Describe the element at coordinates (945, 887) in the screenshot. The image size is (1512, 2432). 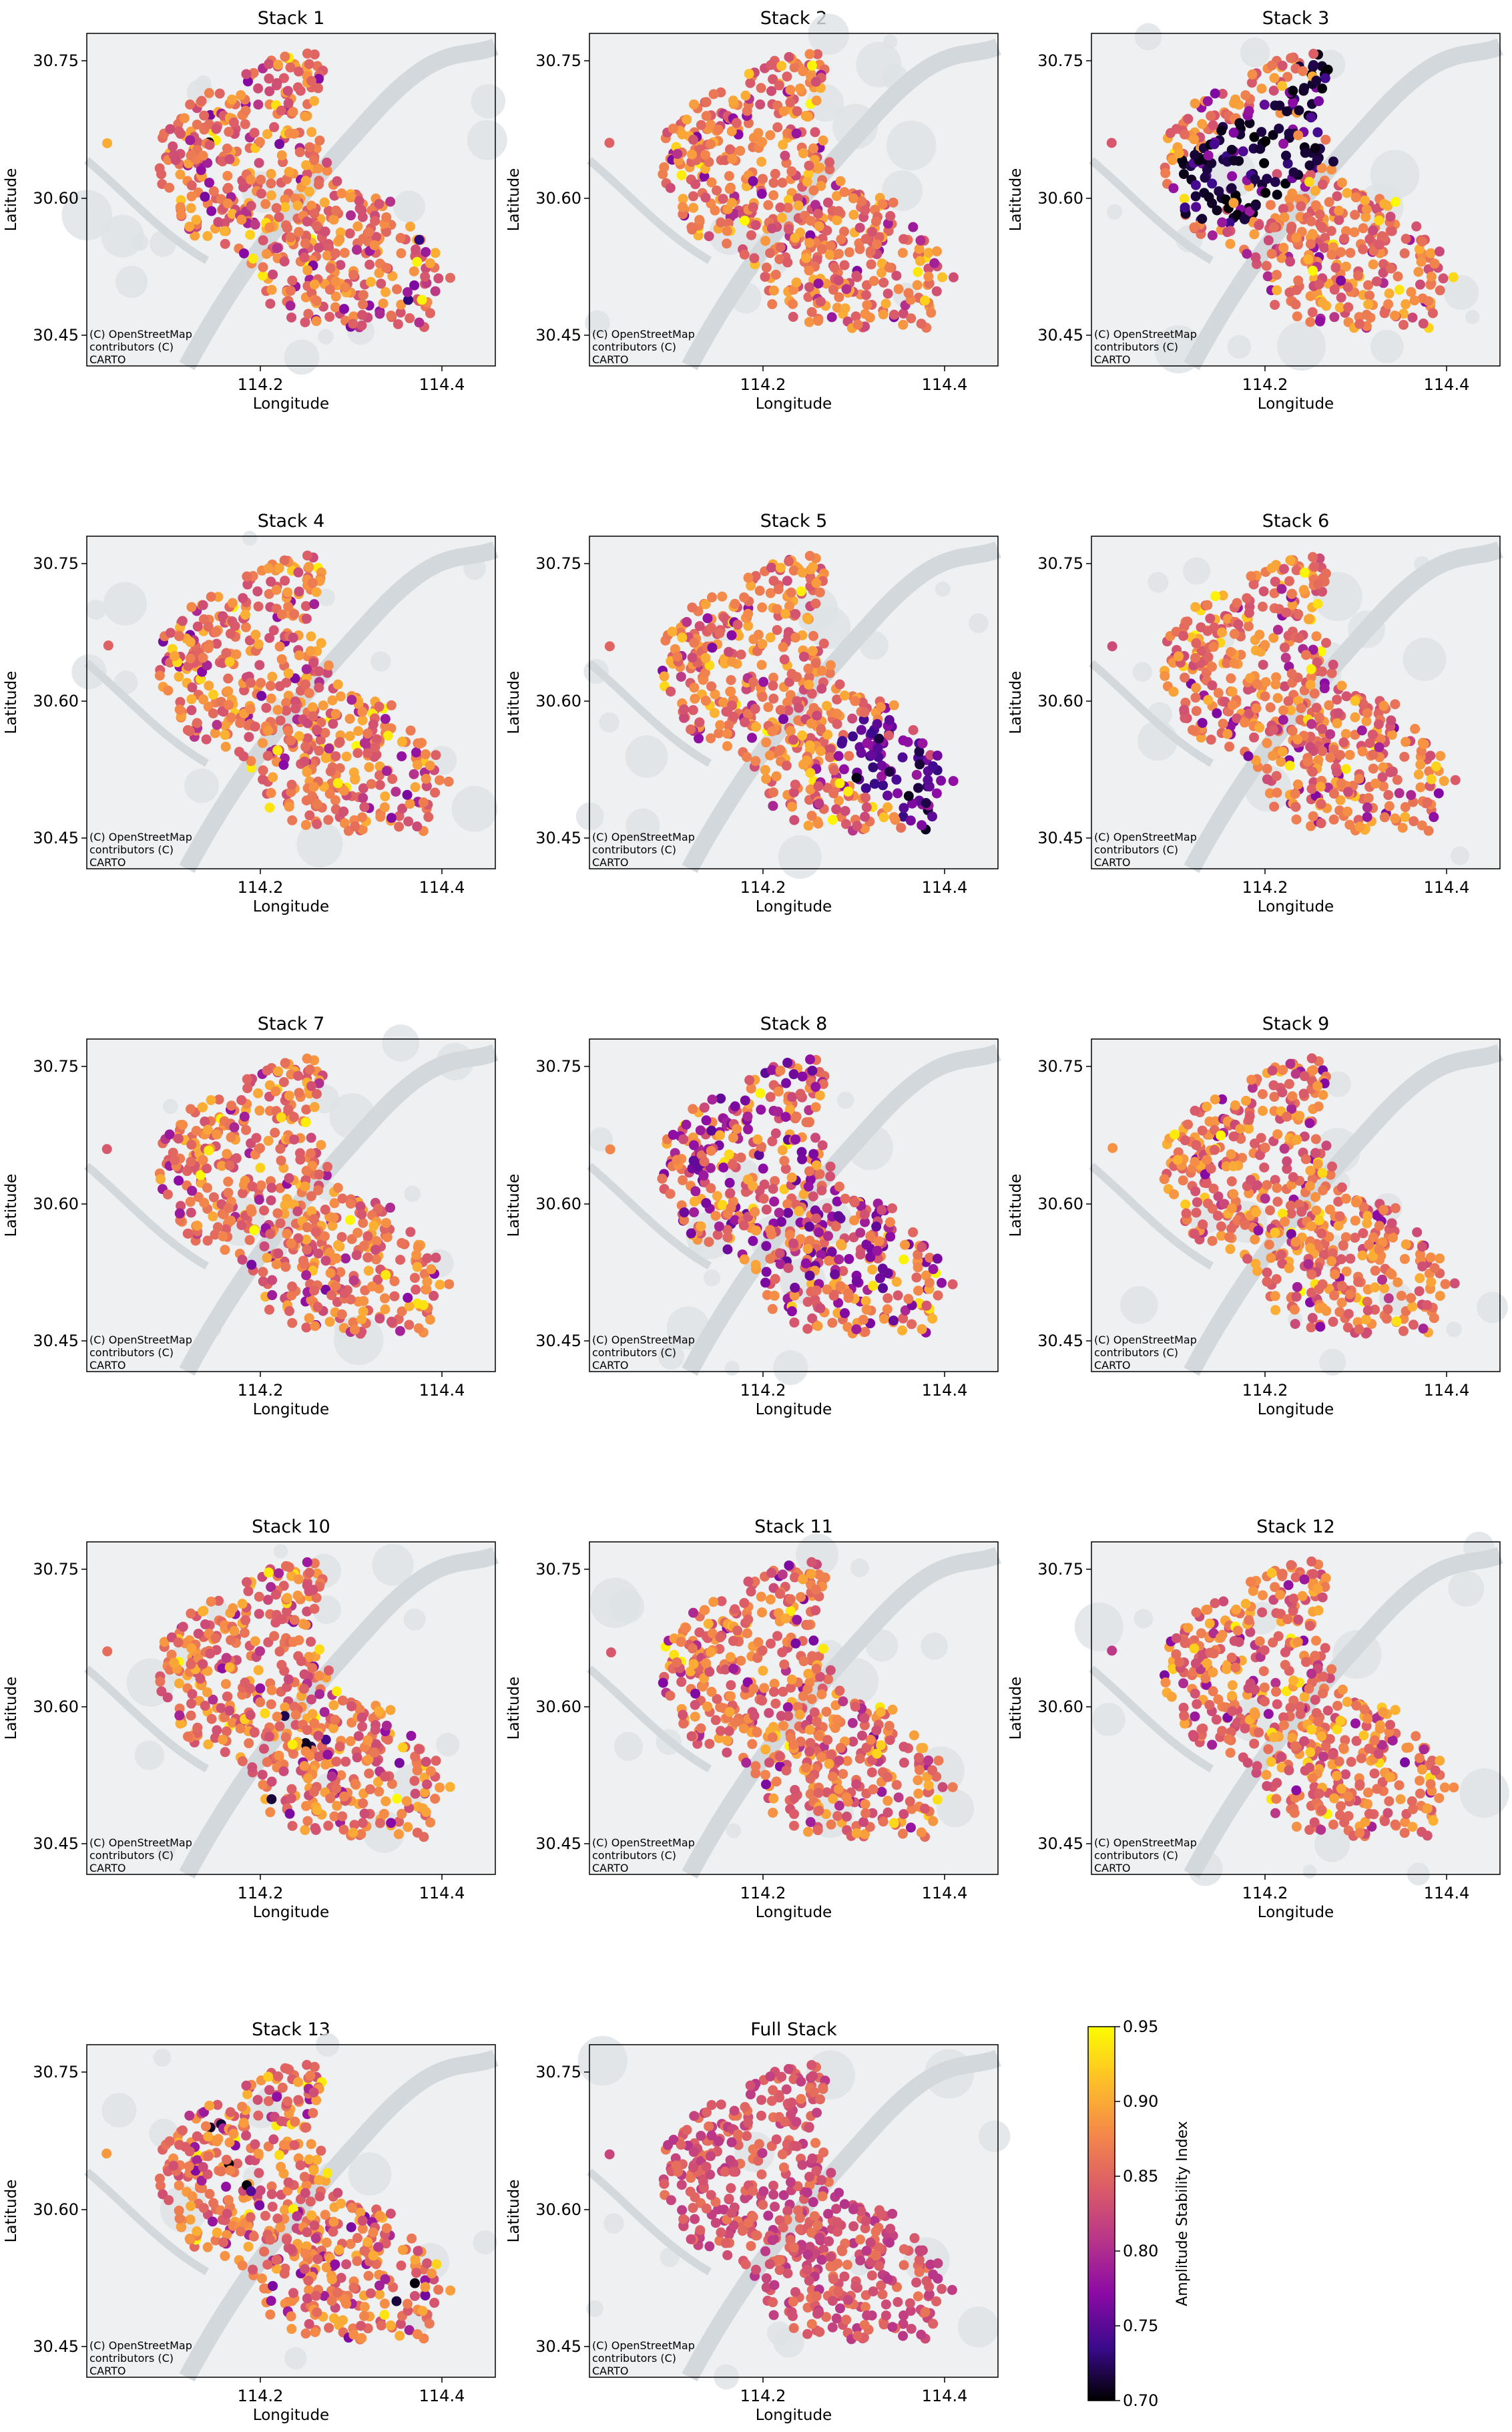
I see `x-tick-label: 114.4` at that location.